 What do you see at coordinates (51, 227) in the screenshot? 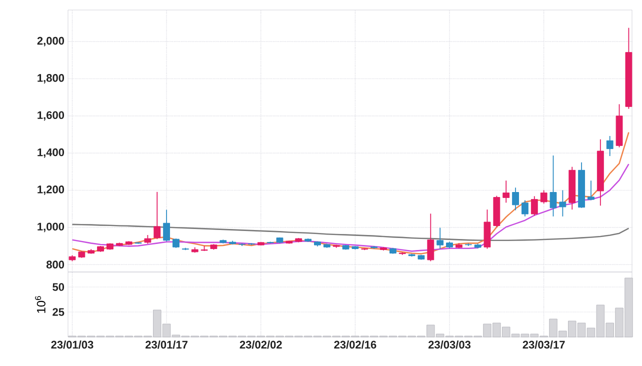
I see `y-tick-label: 1,000` at bounding box center [51, 227].